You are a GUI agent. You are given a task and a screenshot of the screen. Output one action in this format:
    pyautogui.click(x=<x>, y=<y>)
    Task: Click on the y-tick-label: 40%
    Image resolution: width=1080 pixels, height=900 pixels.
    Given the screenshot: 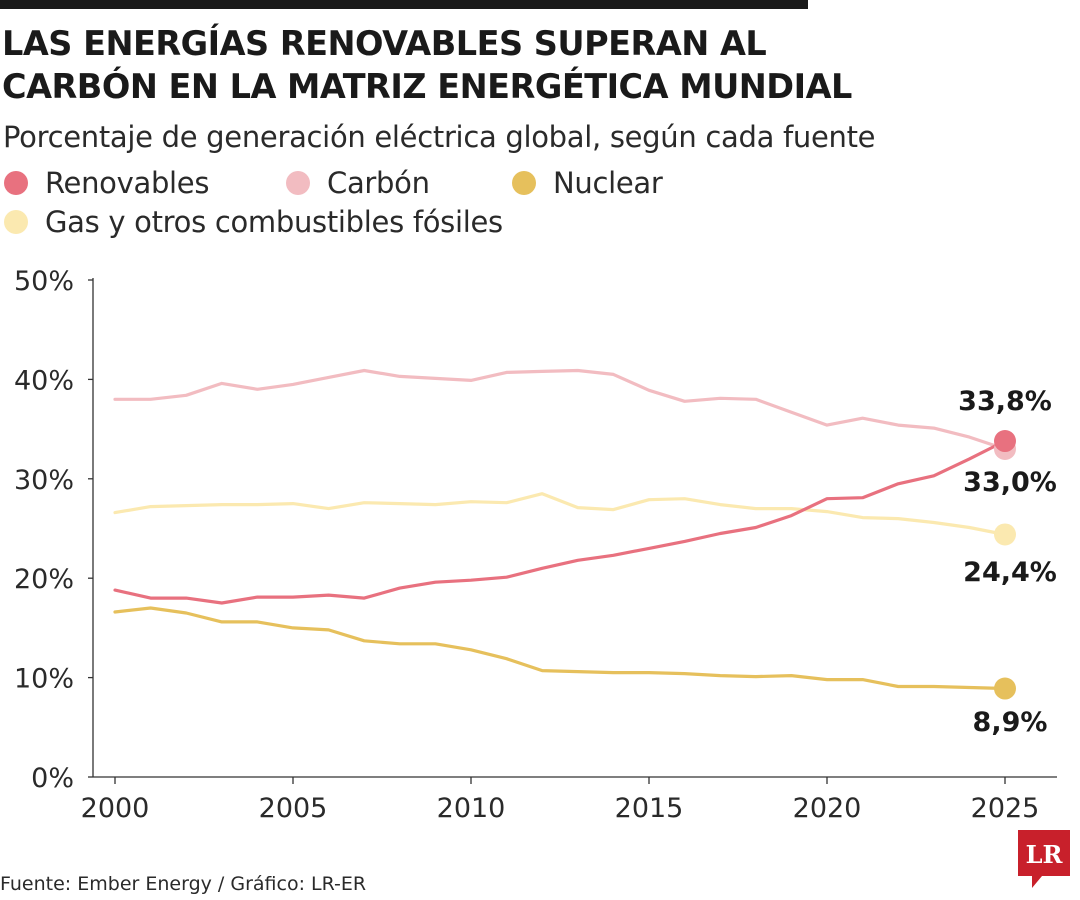 What is the action you would take?
    pyautogui.click(x=44, y=380)
    